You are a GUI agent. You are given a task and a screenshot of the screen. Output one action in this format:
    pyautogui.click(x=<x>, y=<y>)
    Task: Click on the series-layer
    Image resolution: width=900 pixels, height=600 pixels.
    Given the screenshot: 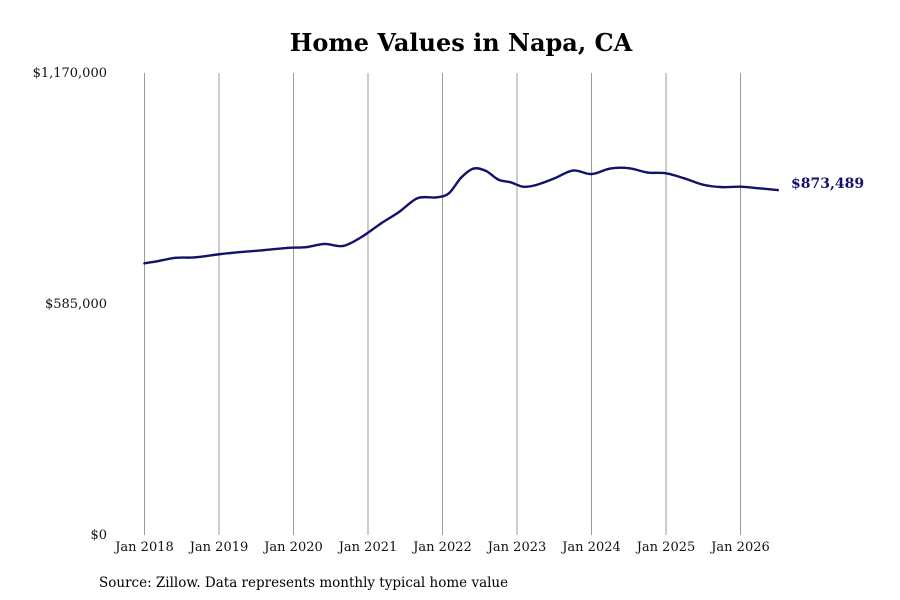 What is the action you would take?
    pyautogui.click(x=461, y=215)
    